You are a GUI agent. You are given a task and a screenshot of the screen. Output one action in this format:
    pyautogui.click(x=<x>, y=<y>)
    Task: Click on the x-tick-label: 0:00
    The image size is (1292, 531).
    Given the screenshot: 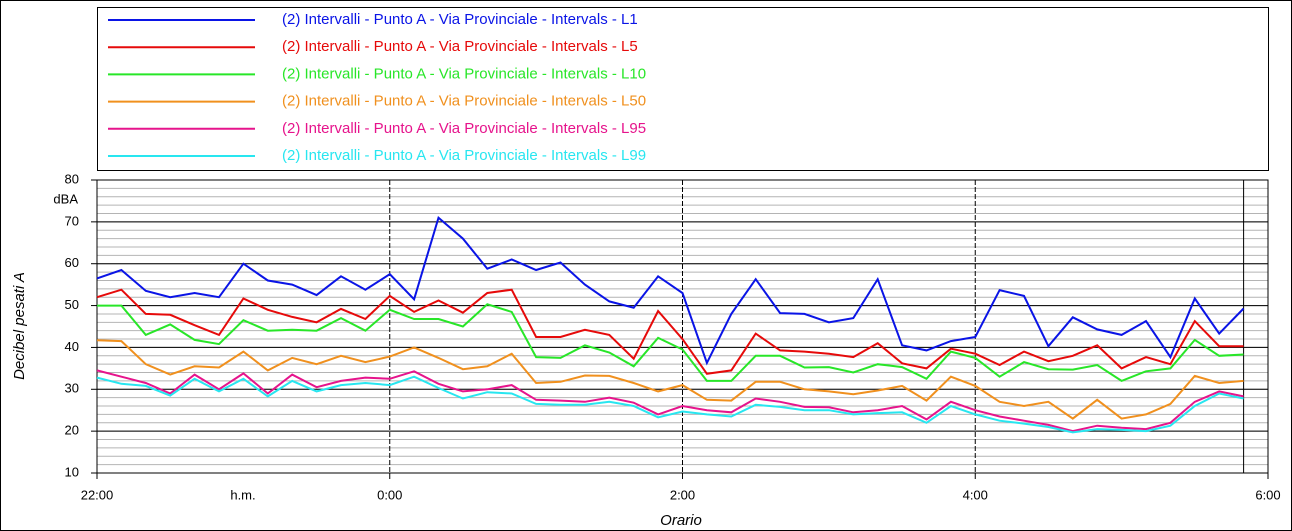 What is the action you would take?
    pyautogui.click(x=389, y=494)
    